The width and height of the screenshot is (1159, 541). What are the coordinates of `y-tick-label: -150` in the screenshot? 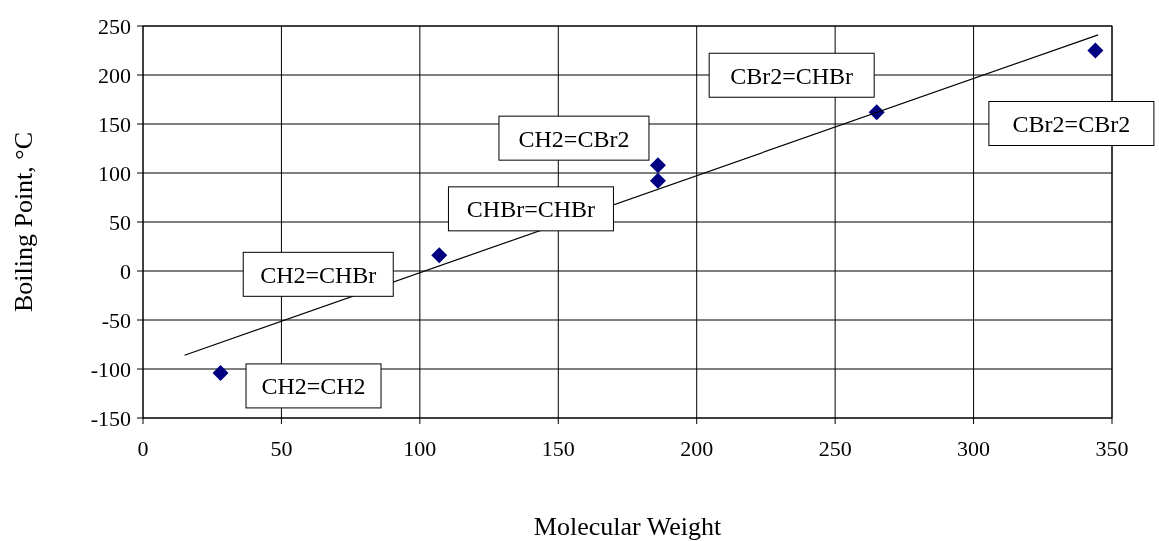 It's located at (110, 418).